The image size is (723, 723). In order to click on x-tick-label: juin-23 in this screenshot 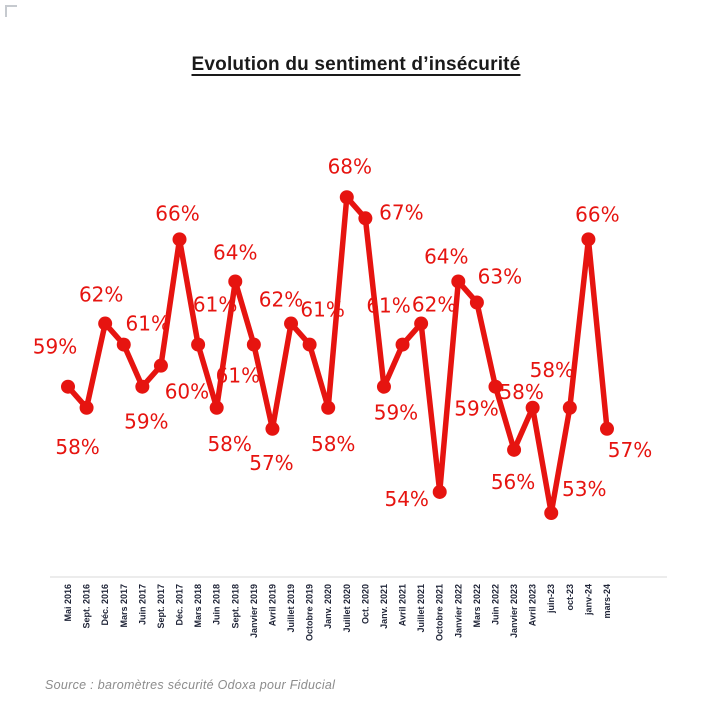, I will do `click(551, 599)`.